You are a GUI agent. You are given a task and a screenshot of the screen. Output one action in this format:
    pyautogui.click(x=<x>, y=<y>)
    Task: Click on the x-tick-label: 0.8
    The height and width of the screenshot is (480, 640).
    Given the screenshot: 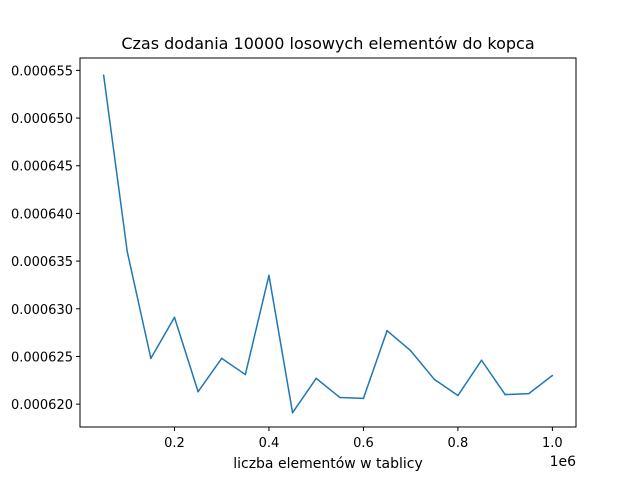 What is the action you would take?
    pyautogui.click(x=458, y=443)
    